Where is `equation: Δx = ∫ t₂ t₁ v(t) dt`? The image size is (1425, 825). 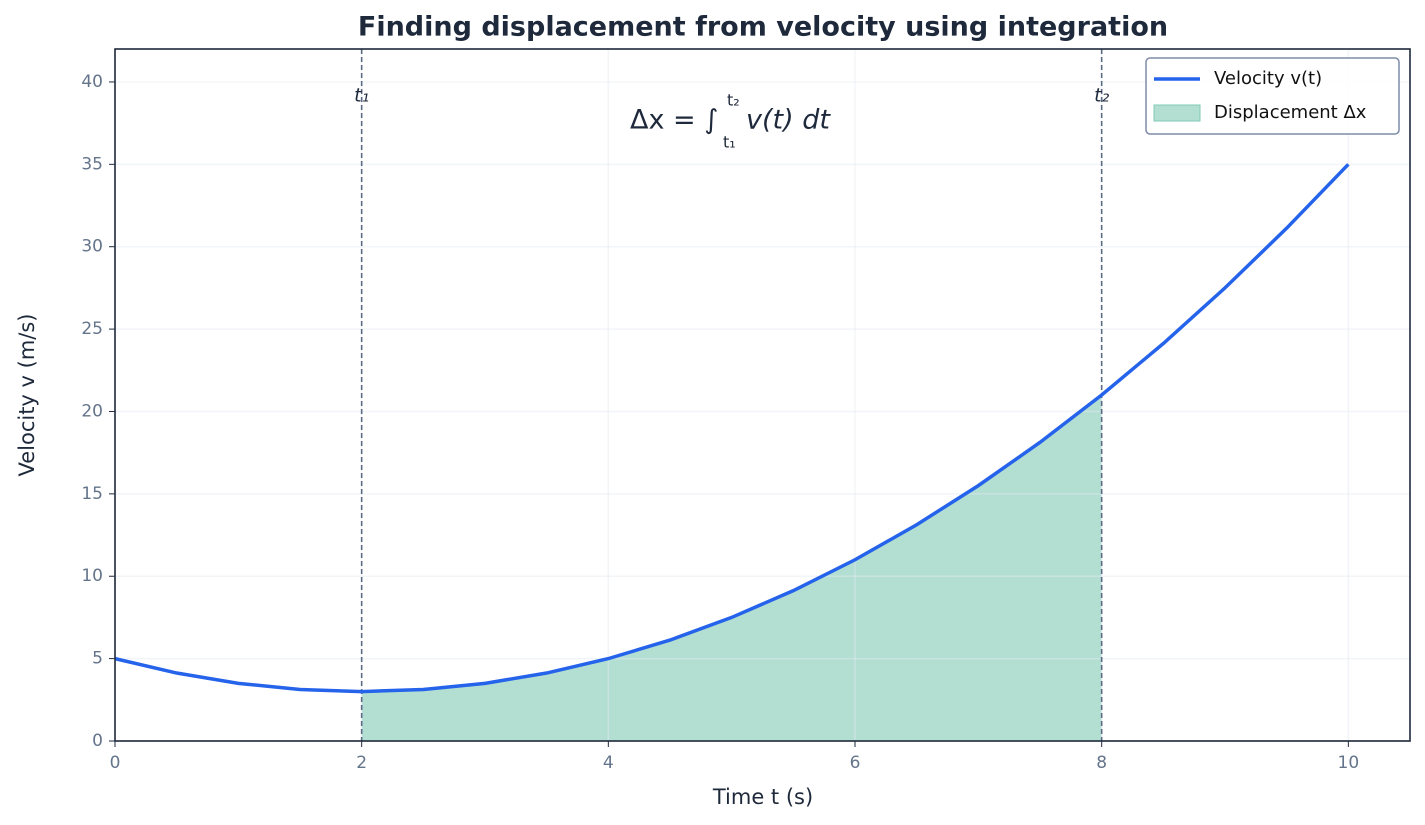 equation: Δx = ∫ t₂ t₁ v(t) dt is located at coordinates (730, 121).